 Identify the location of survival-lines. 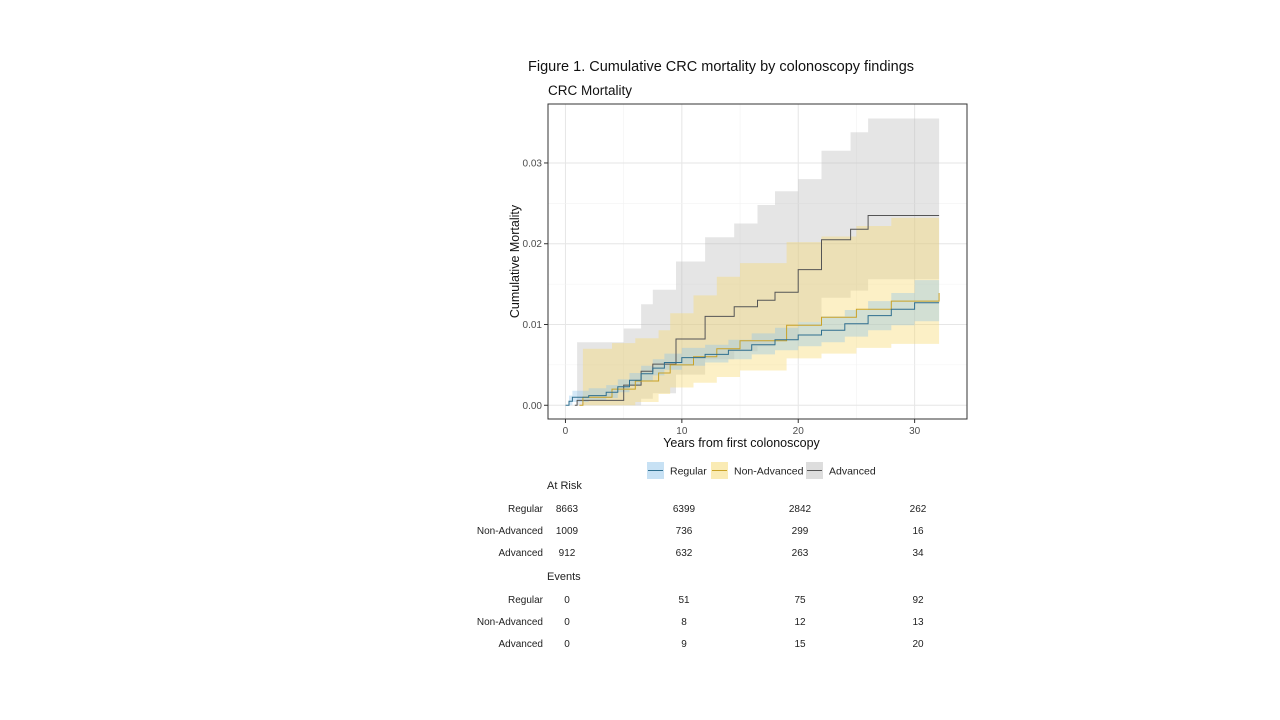
(752, 310).